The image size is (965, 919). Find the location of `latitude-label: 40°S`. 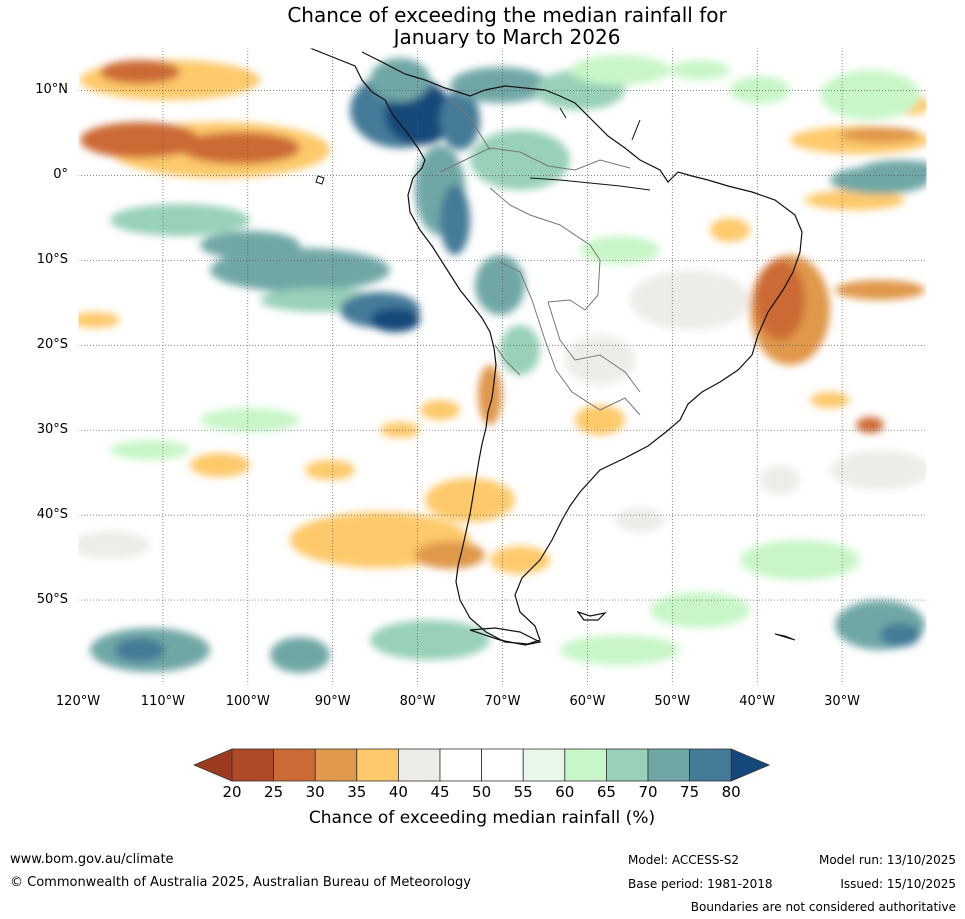

latitude-label: 40°S is located at coordinates (52, 515).